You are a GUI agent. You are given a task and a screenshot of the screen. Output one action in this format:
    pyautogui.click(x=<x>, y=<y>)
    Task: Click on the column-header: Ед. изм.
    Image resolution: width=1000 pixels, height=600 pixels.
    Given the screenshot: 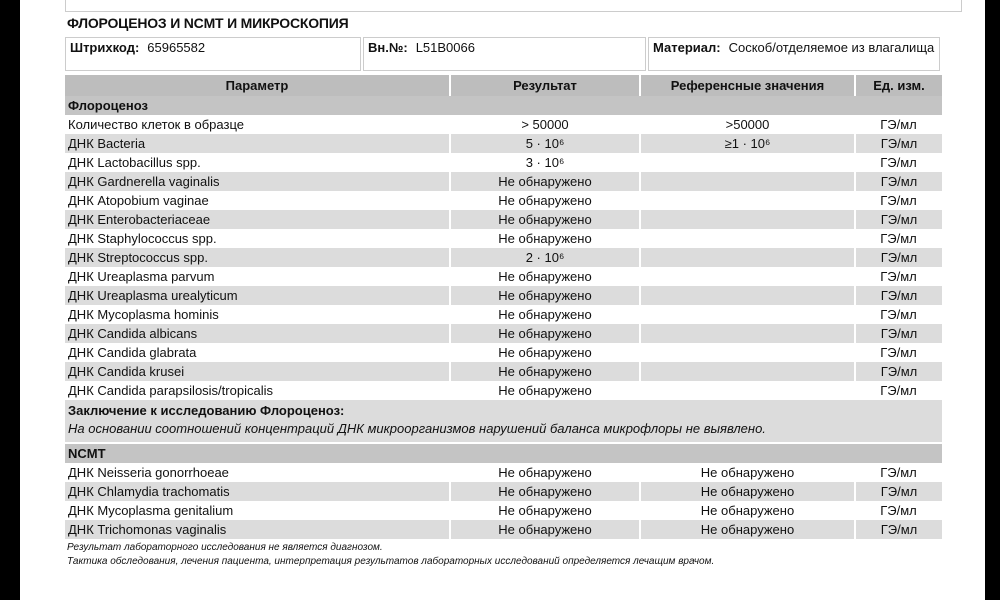 What is the action you would take?
    pyautogui.click(x=898, y=85)
    